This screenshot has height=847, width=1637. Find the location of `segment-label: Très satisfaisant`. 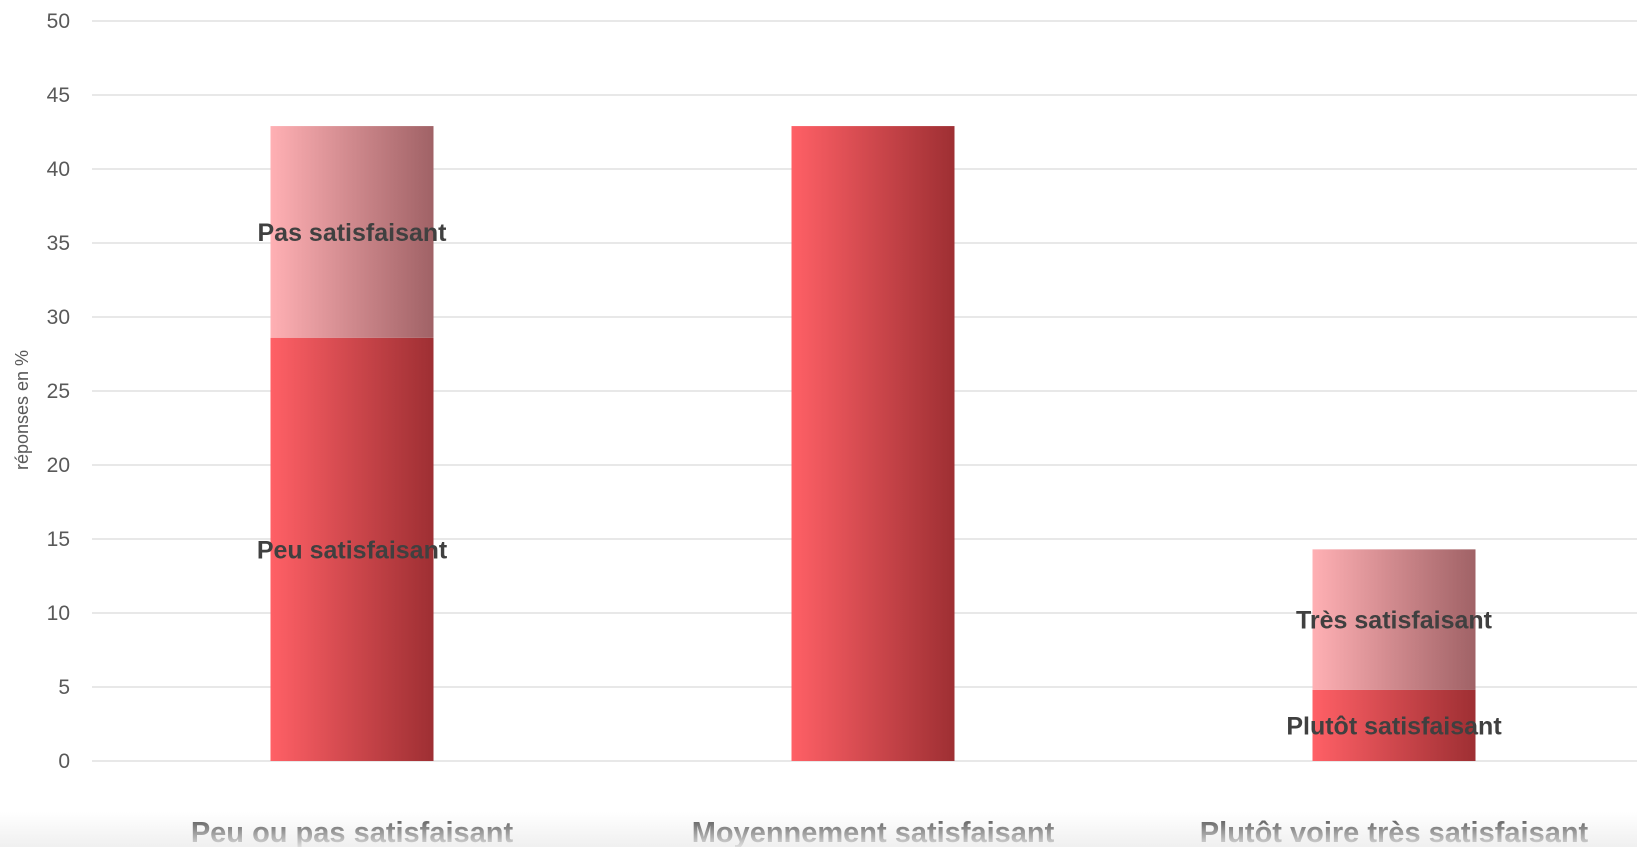

segment-label: Très satisfaisant is located at coordinates (1394, 621).